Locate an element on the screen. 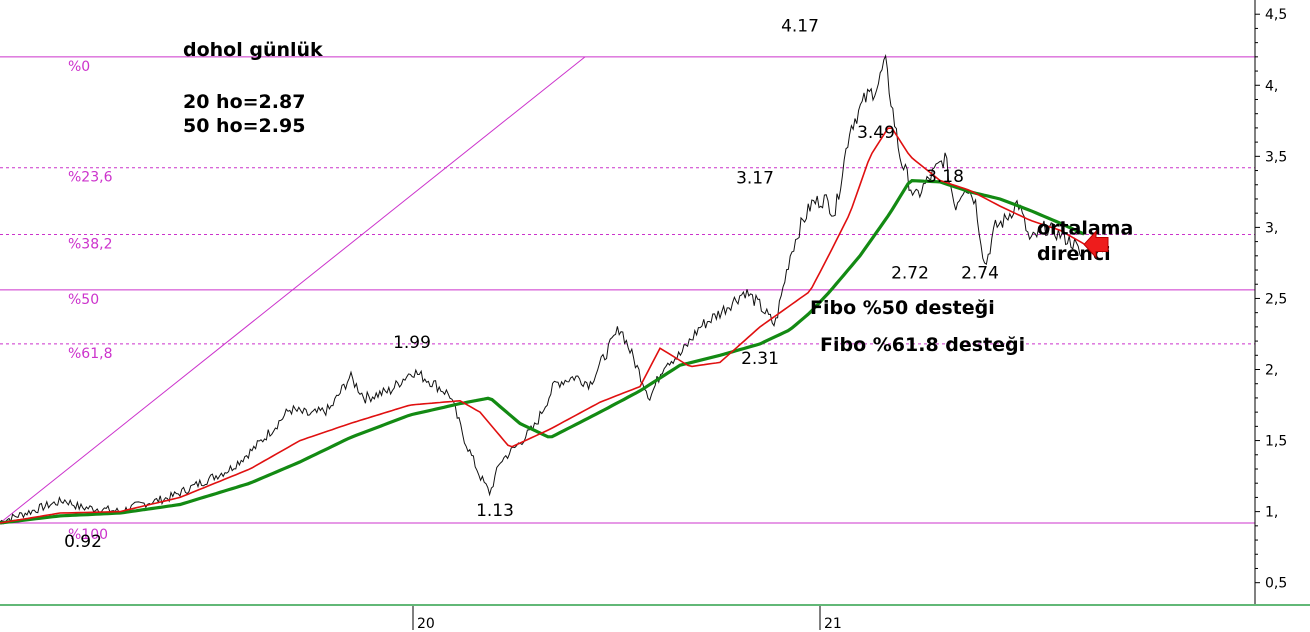 The height and width of the screenshot is (632, 1310). chart-title: dohol günlük is located at coordinates (253, 50).